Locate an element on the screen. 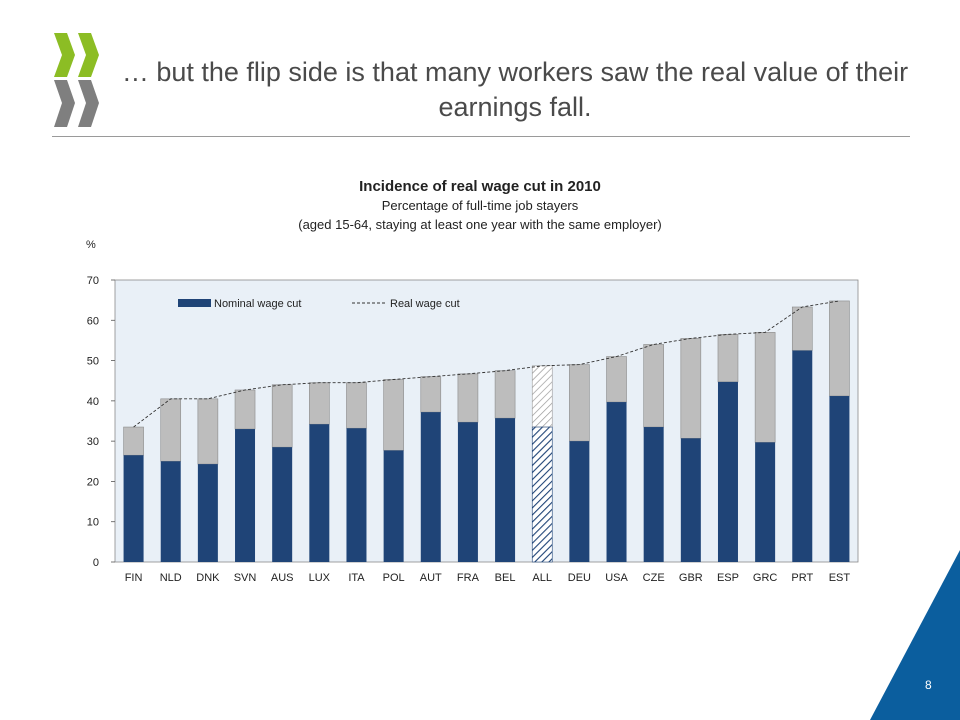 The width and height of the screenshot is (960, 720). x-tick-label-nld: NLD is located at coordinates (171, 578).